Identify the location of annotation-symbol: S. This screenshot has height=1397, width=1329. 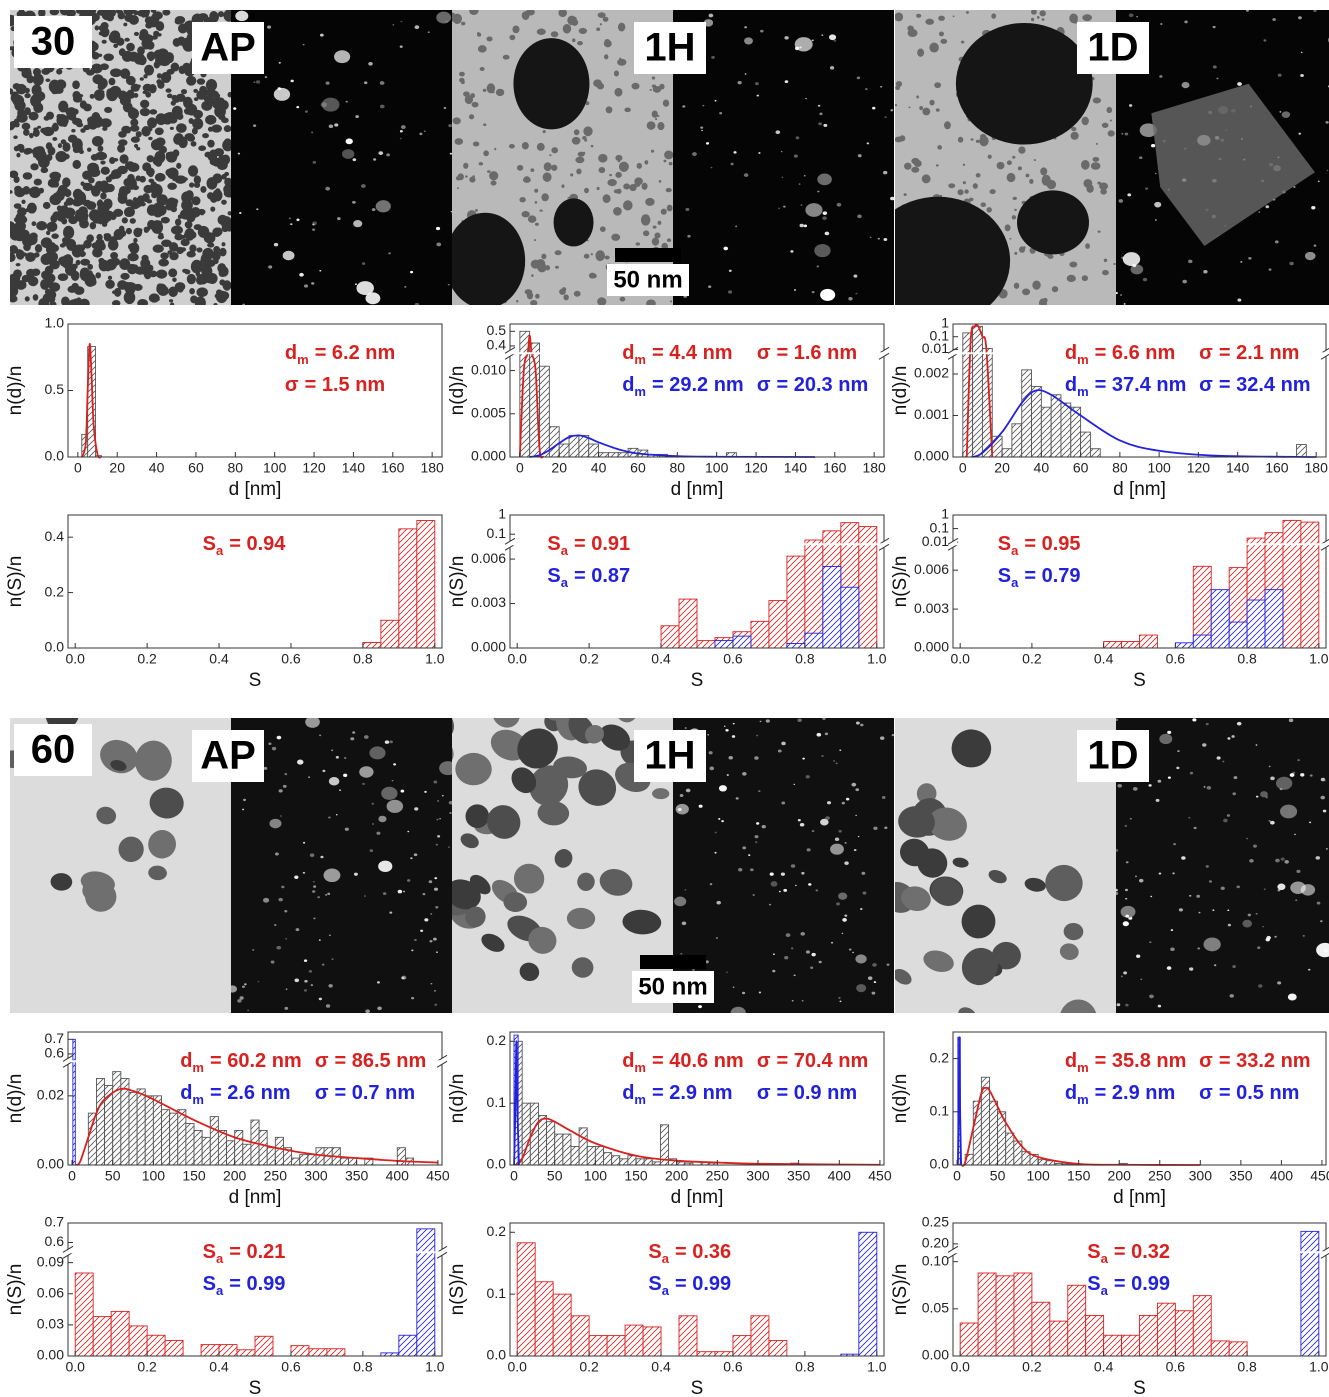
(1093, 1252).